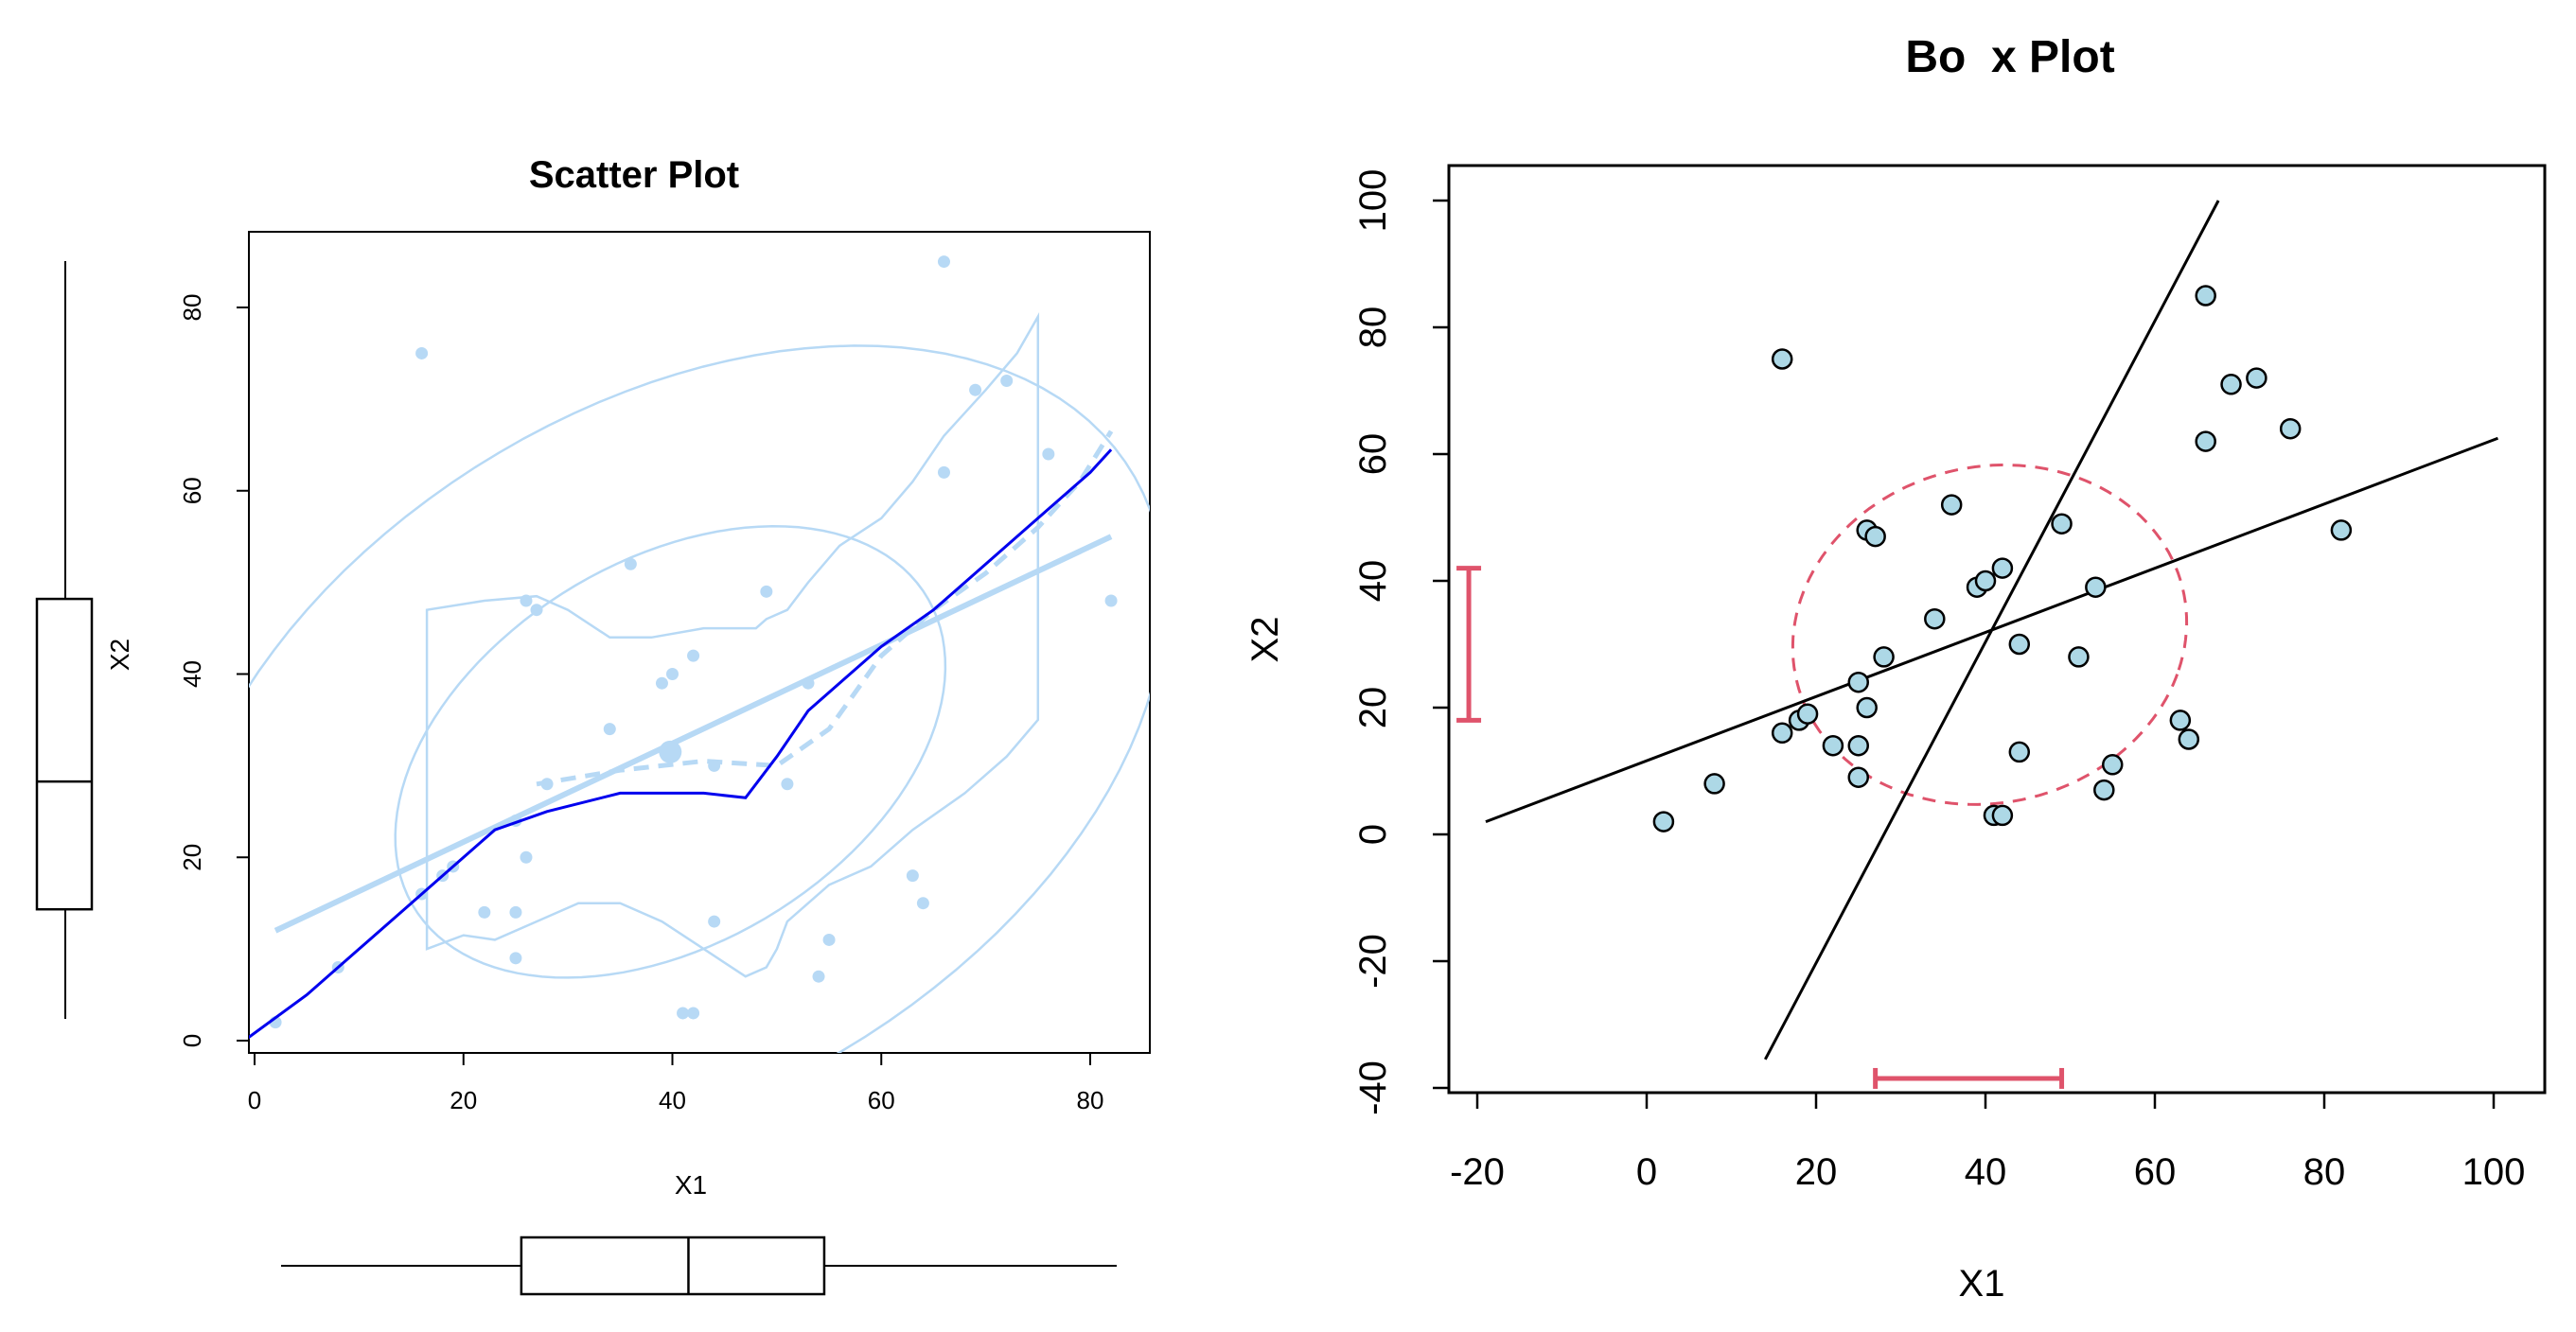 This screenshot has height=1332, width=2576. Describe the element at coordinates (119, 655) in the screenshot. I see `scatter-plot-y-axis-label: X2` at that location.